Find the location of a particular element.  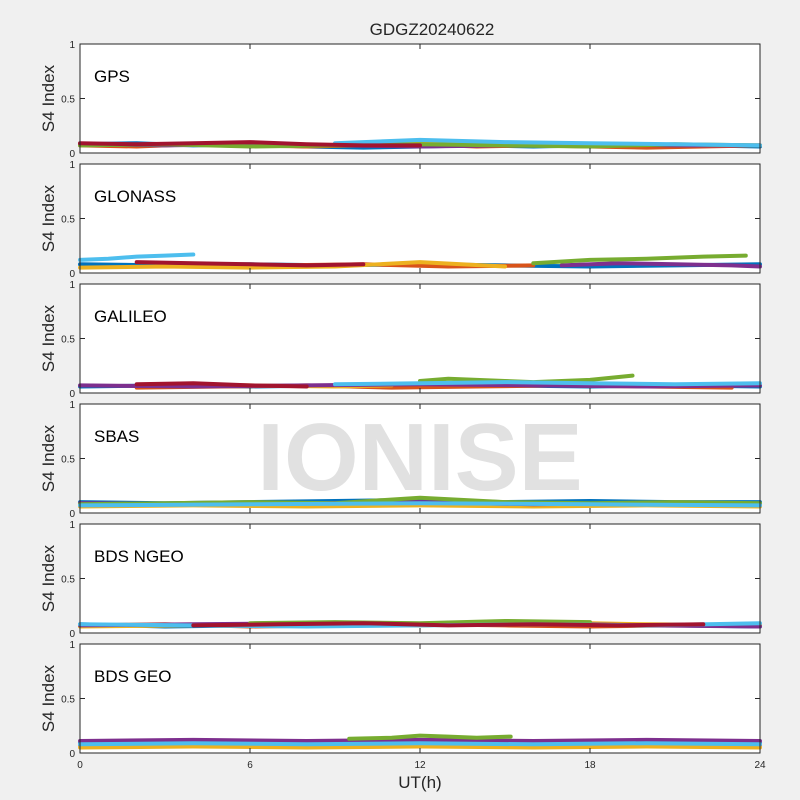

x-tick-label: 6 is located at coordinates (250, 765).